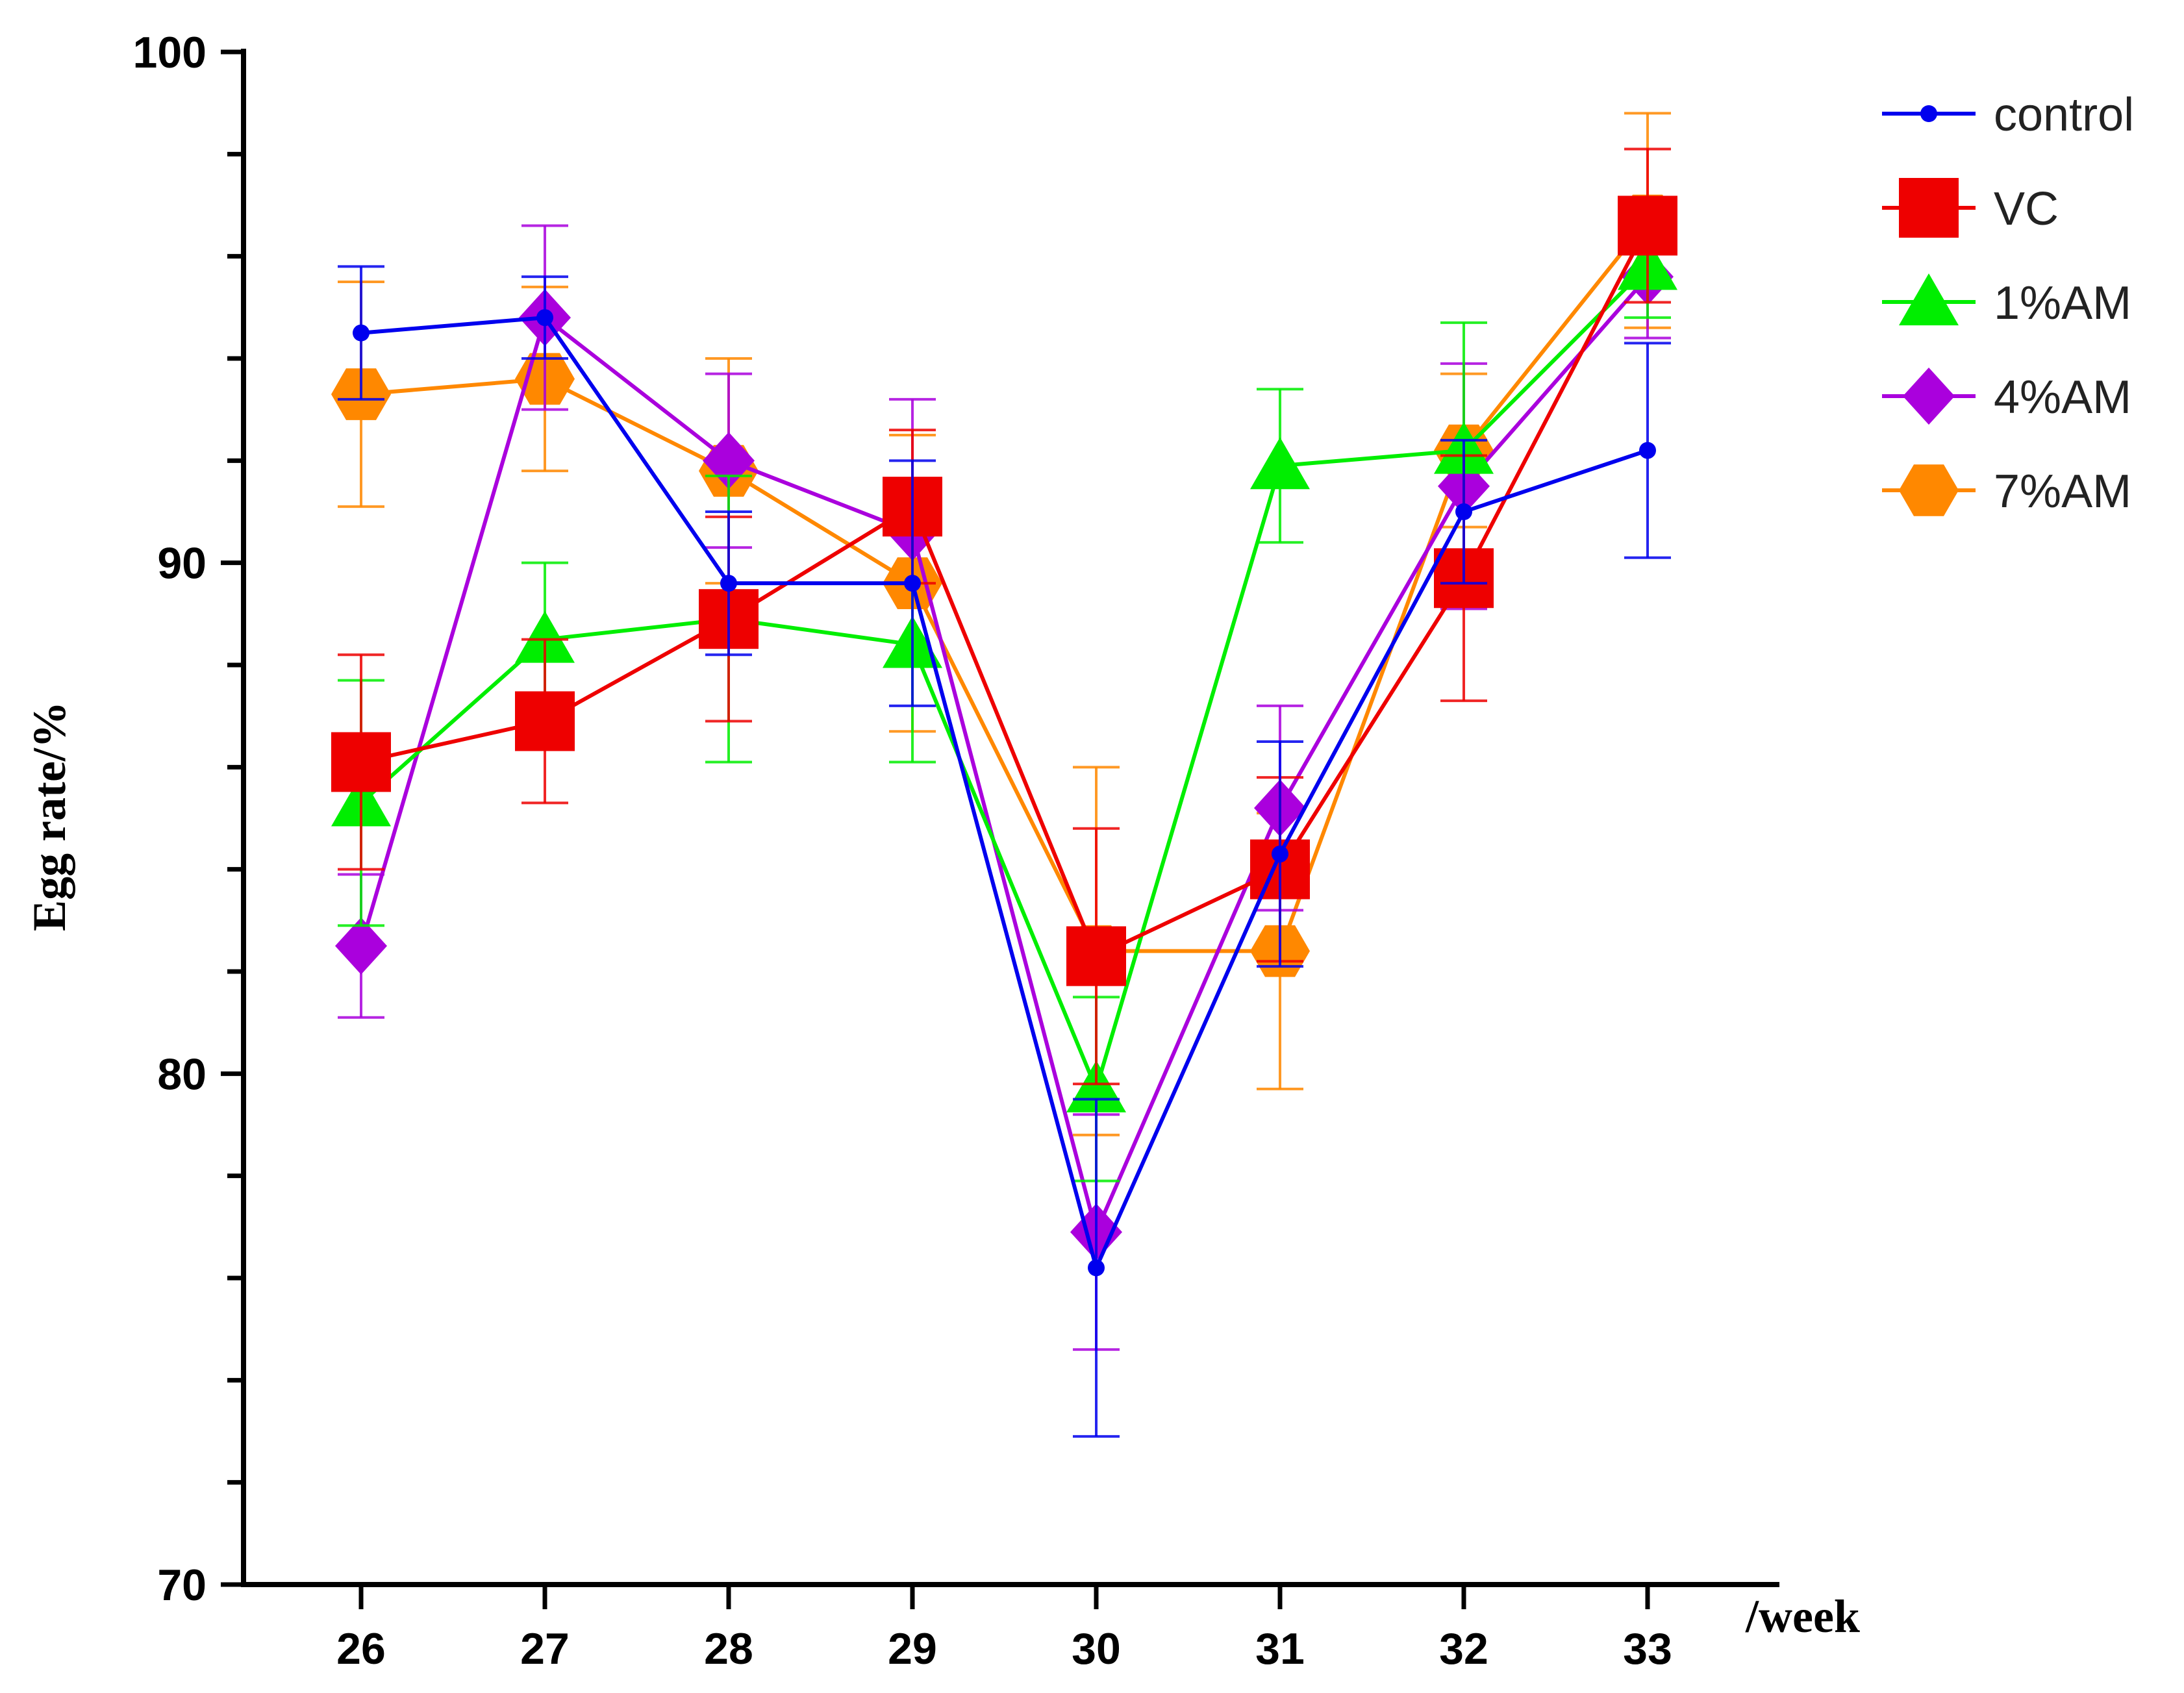 The image size is (2184, 1693). What do you see at coordinates (729, 1649) in the screenshot?
I see `x-tick-label: 28` at bounding box center [729, 1649].